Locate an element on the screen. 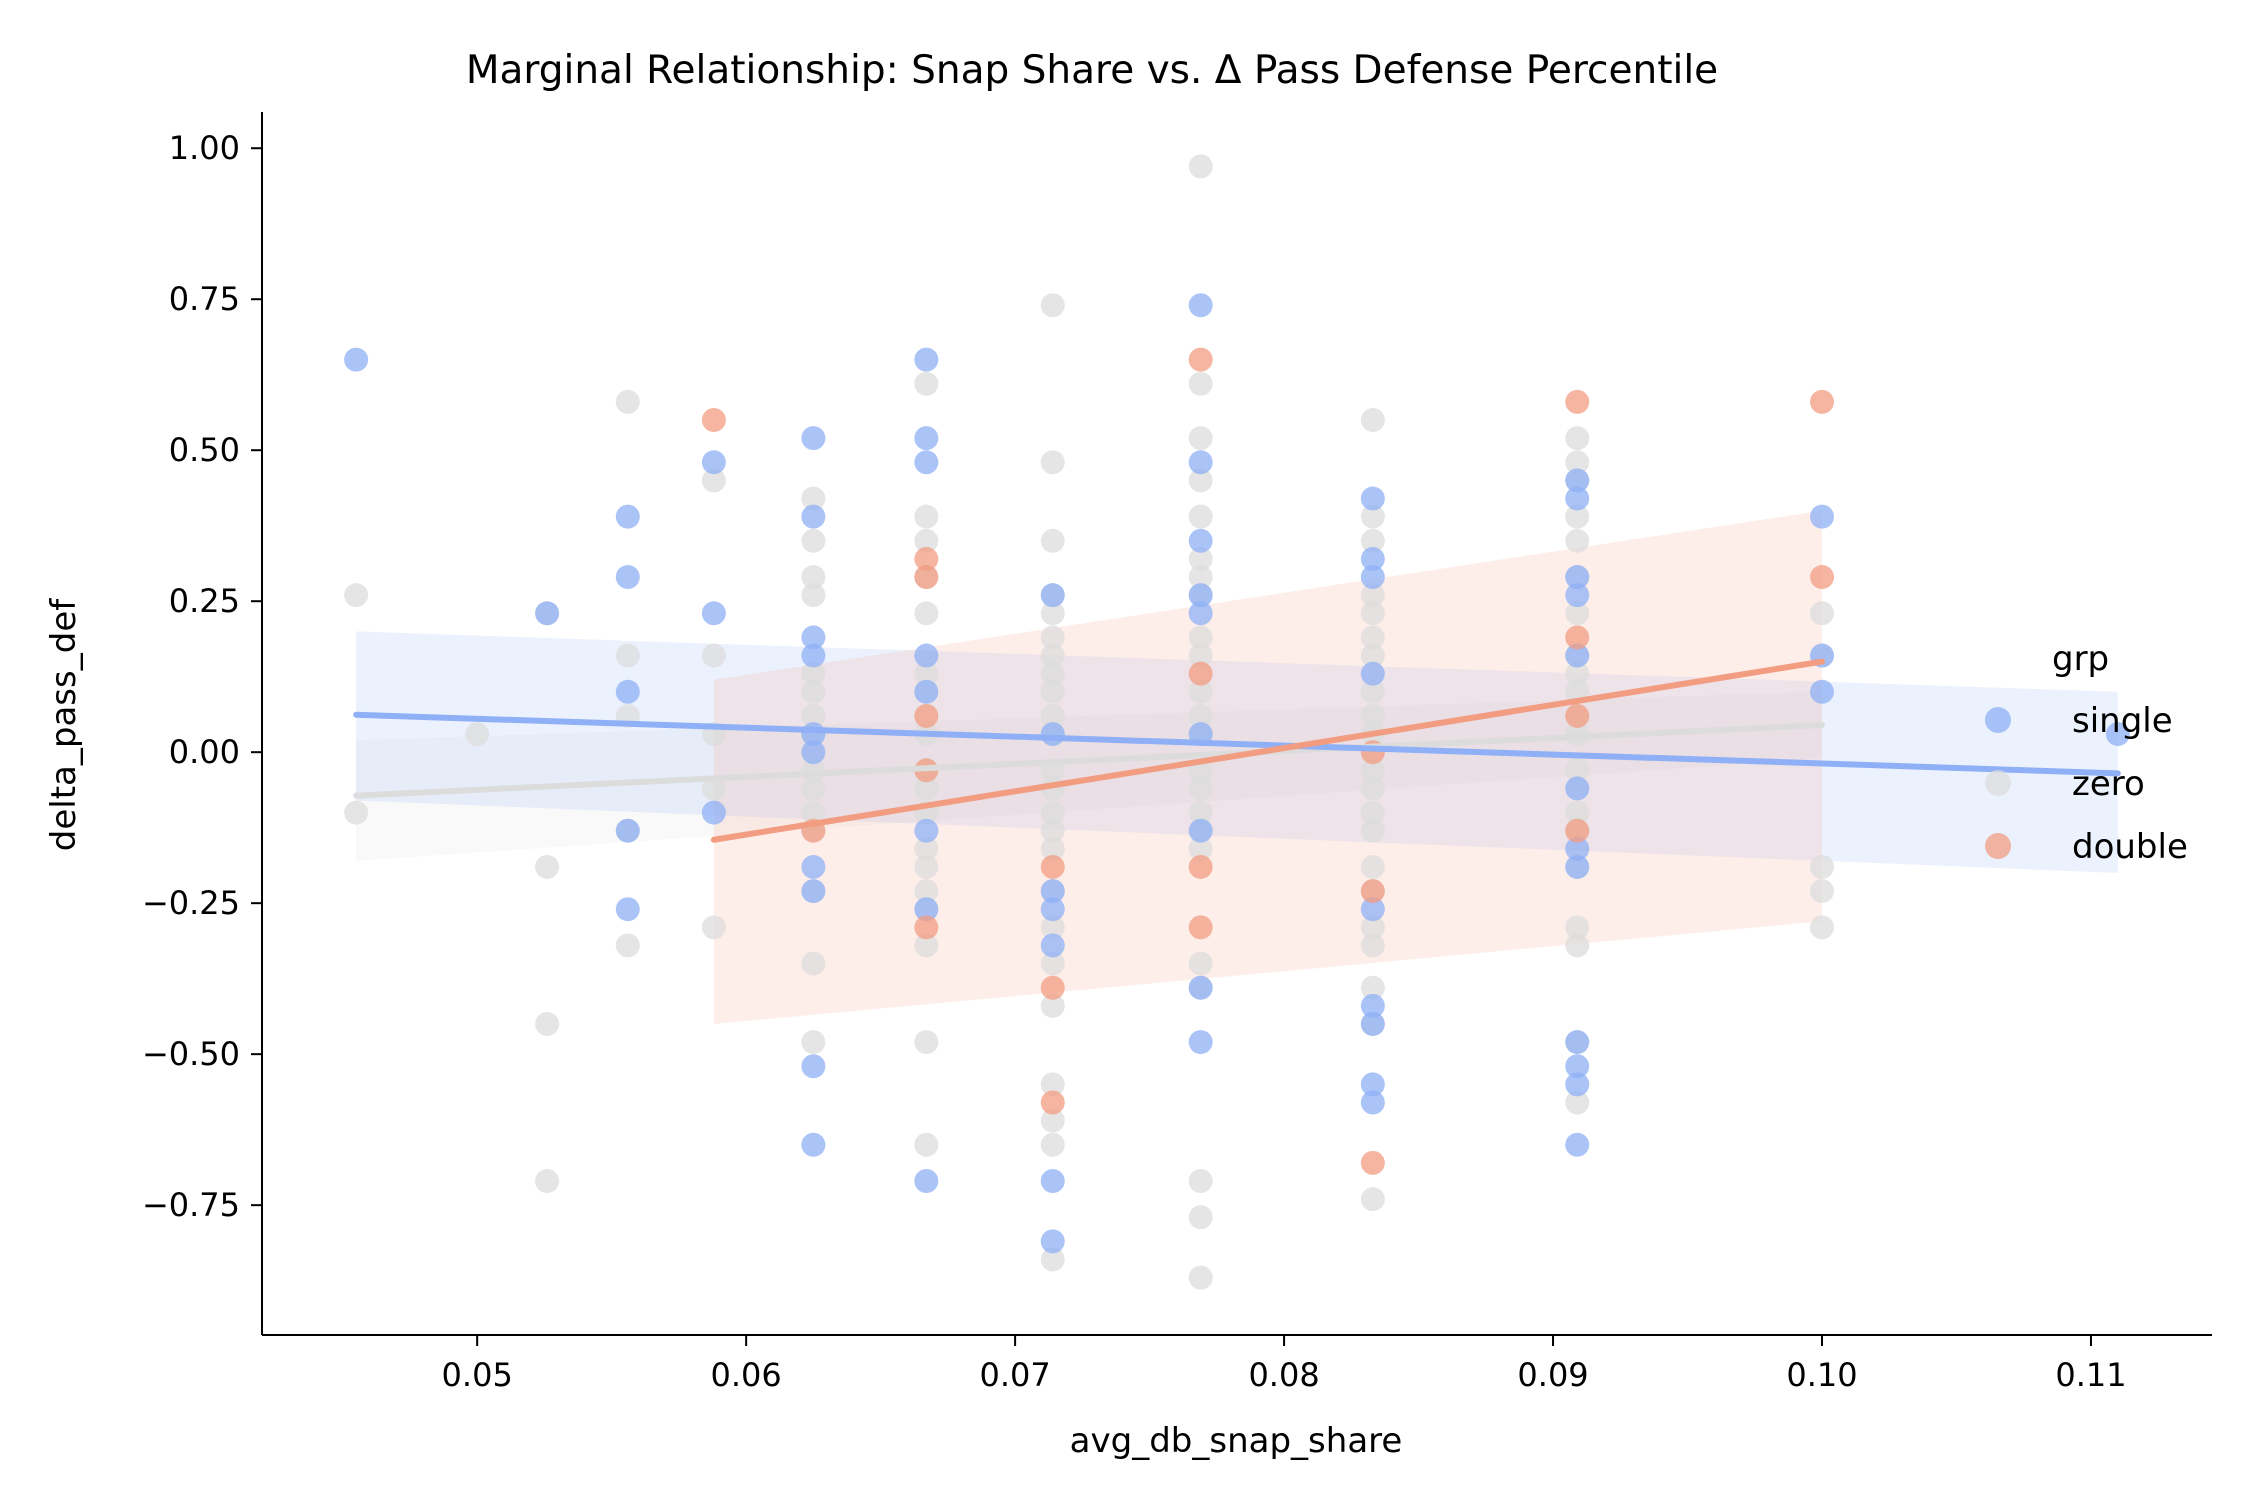 This screenshot has height=1500, width=2242. legend-title: grp is located at coordinates (2080, 659).